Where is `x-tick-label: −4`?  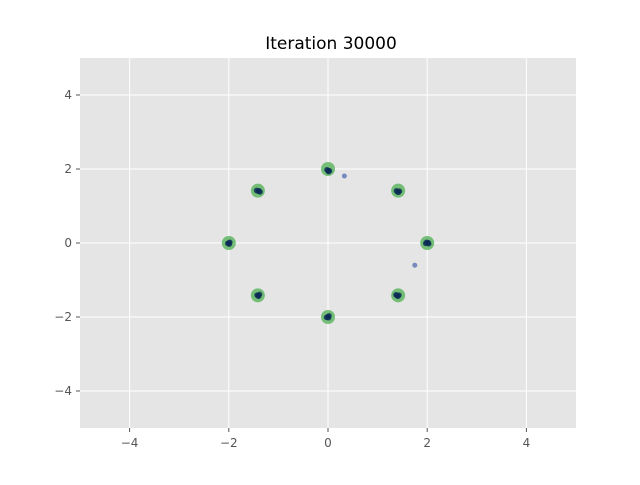
x-tick-label: −4 is located at coordinates (130, 443).